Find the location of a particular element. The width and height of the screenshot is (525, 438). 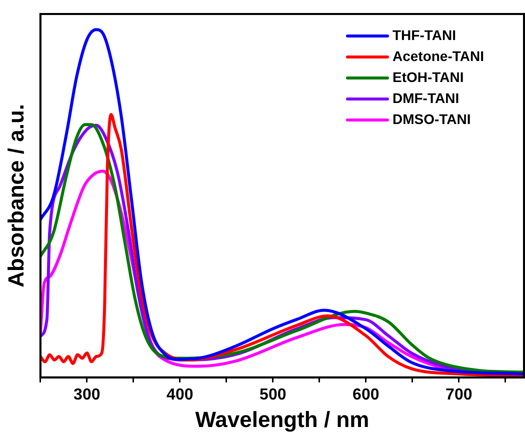

legend-label: THF-TANI is located at coordinates (424, 34).